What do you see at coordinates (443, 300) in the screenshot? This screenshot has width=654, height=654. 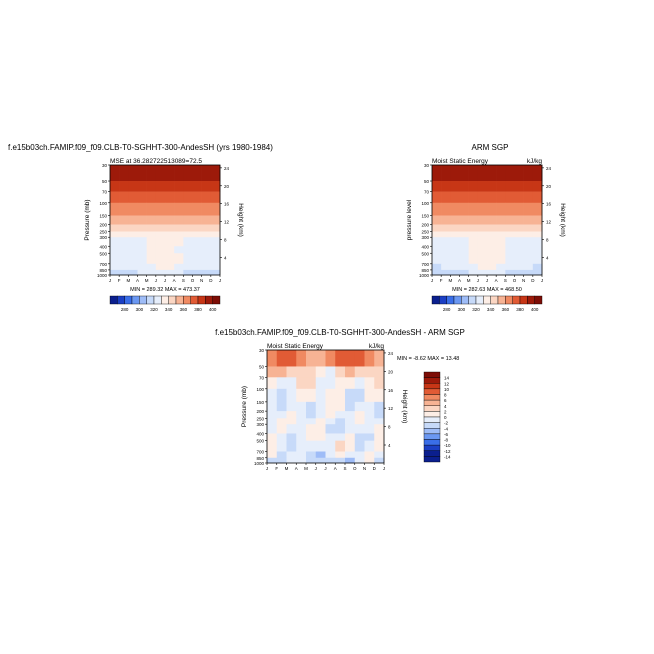 I see `panel2-colorbar-swatch` at bounding box center [443, 300].